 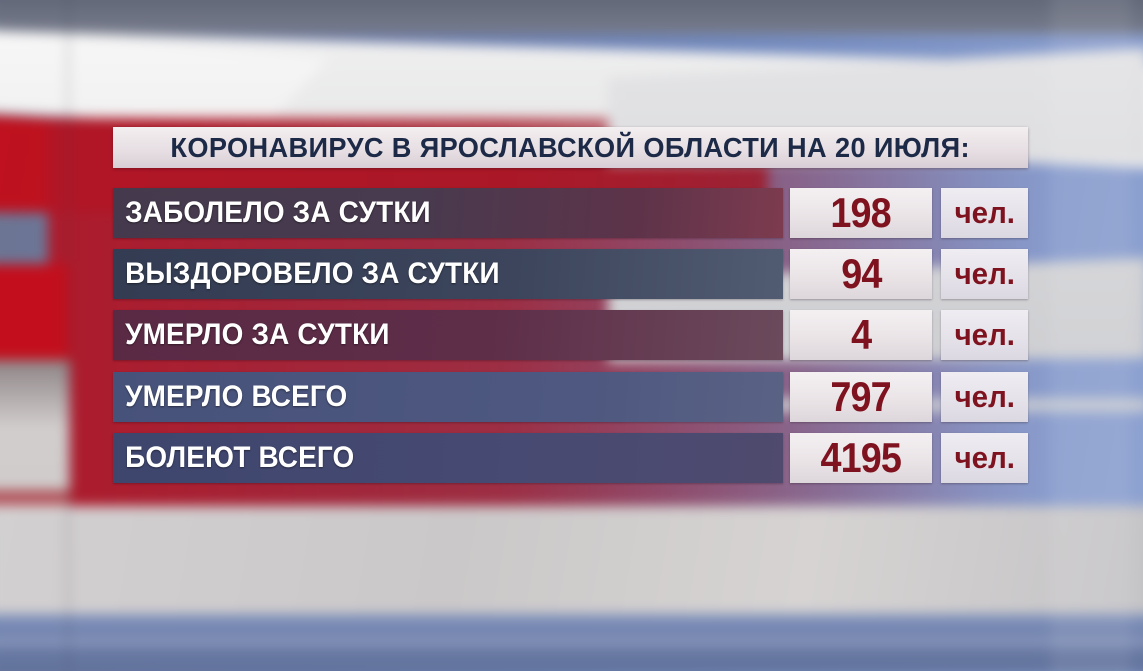 What do you see at coordinates (278, 212) in the screenshot?
I see `row-label: ЗАБОЛЕЛО ЗА СУТКИ` at bounding box center [278, 212].